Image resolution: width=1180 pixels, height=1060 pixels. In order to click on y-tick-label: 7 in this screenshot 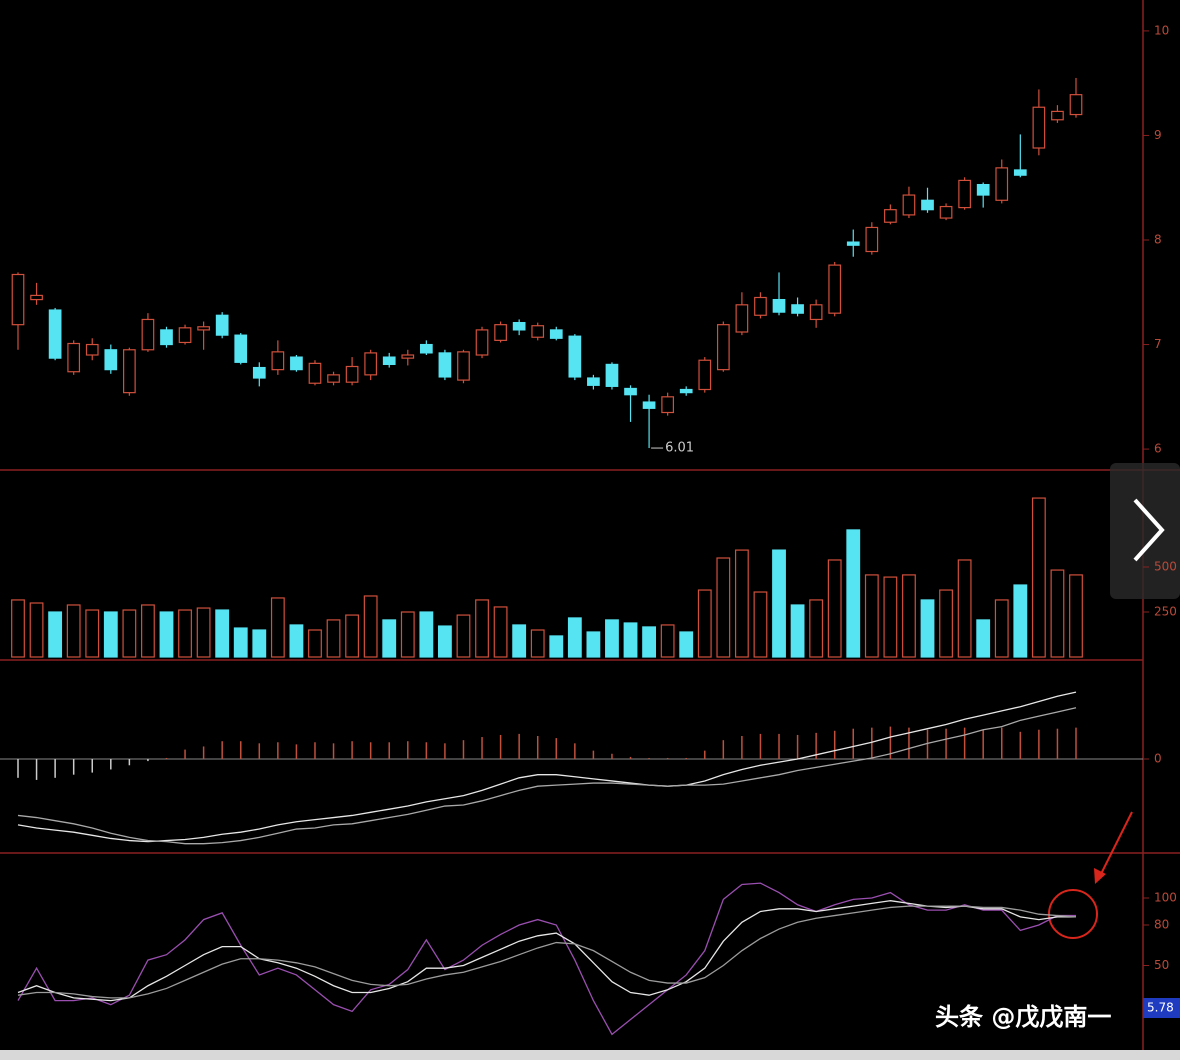, I will do `click(1158, 344)`.